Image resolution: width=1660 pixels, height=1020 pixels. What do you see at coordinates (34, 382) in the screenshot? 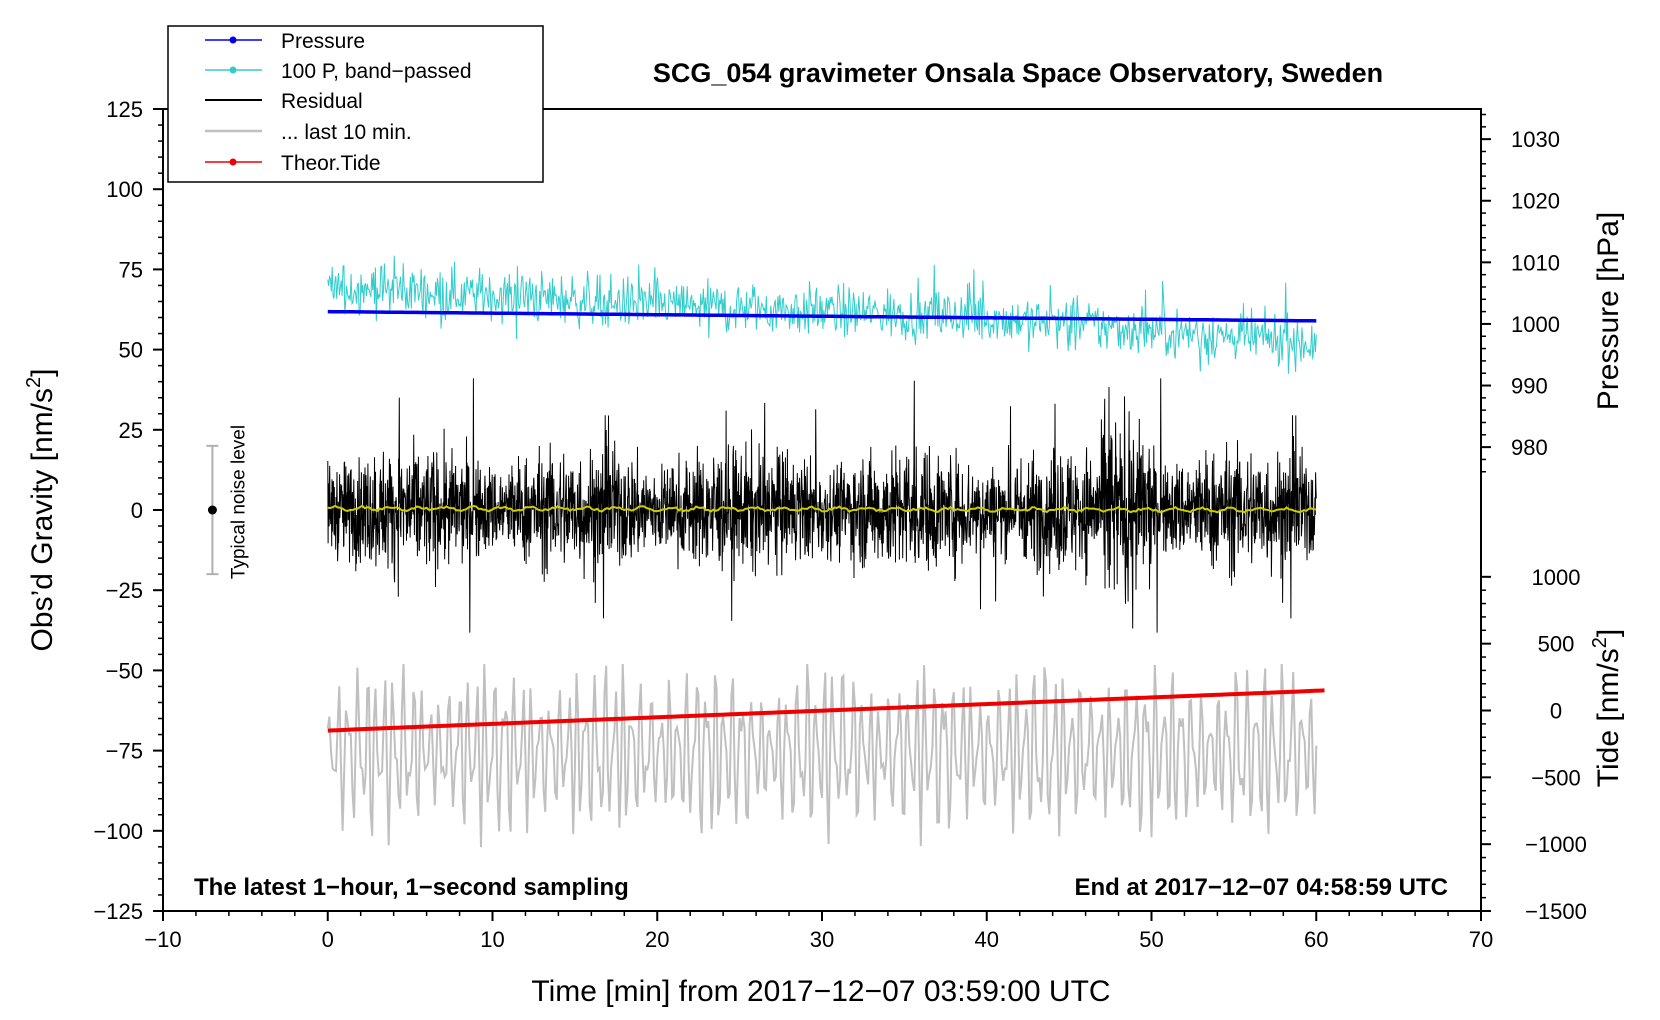
I see `y-axis-label-left-sup: 2` at bounding box center [34, 382].